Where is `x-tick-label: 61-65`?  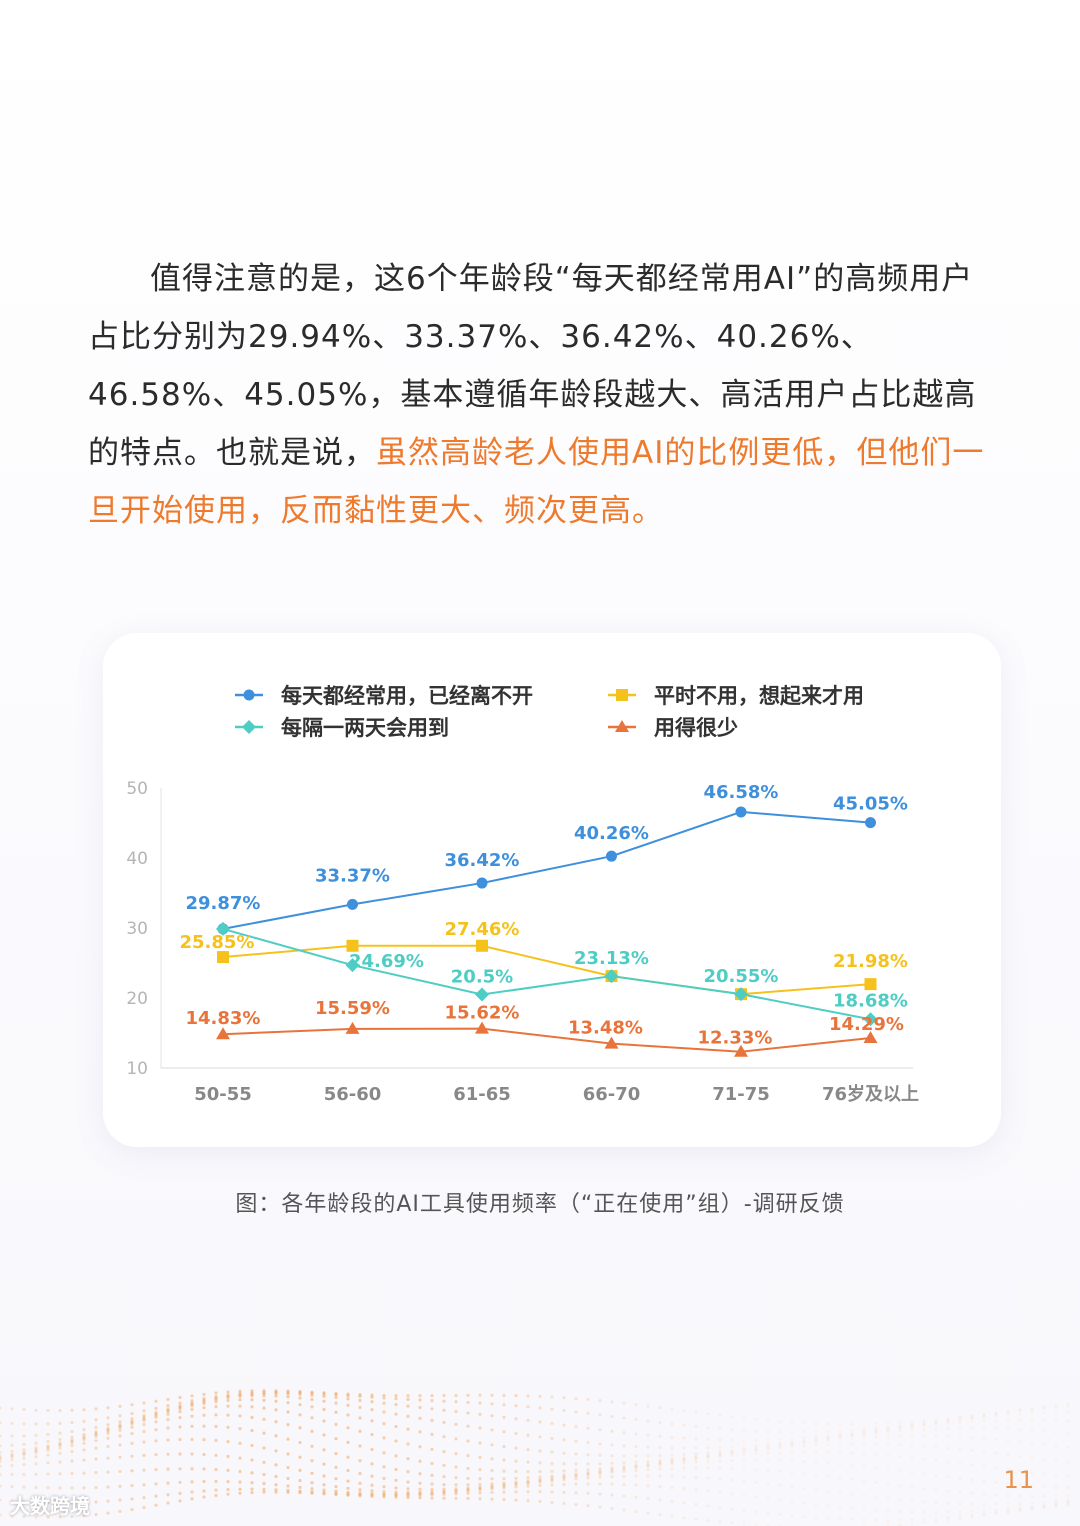 x-tick-label: 61-65 is located at coordinates (482, 1094).